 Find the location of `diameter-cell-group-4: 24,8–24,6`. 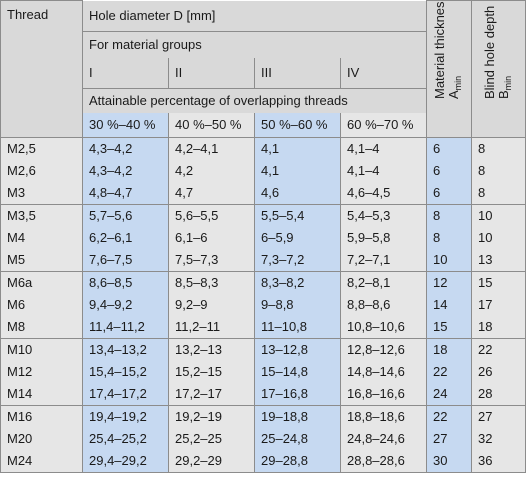

diameter-cell-group-4: 24,8–24,6 is located at coordinates (383, 438).